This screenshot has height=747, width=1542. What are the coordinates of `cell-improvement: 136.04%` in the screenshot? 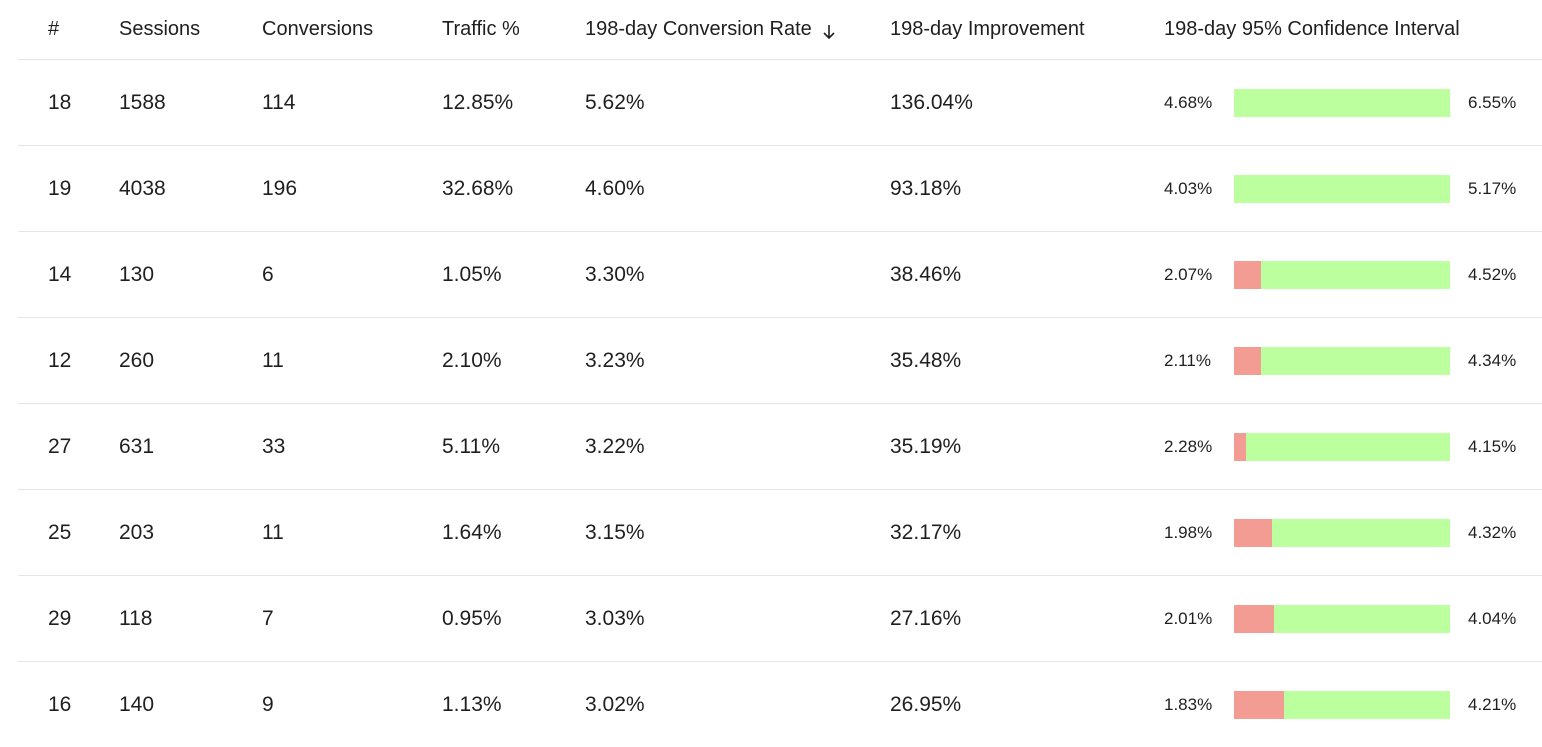 It's located at (931, 102).